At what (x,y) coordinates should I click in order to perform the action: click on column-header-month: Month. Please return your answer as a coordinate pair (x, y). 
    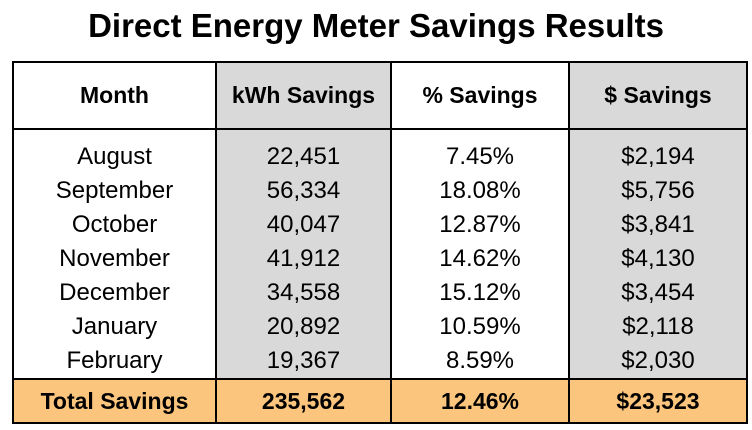
    Looking at the image, I should click on (114, 95).